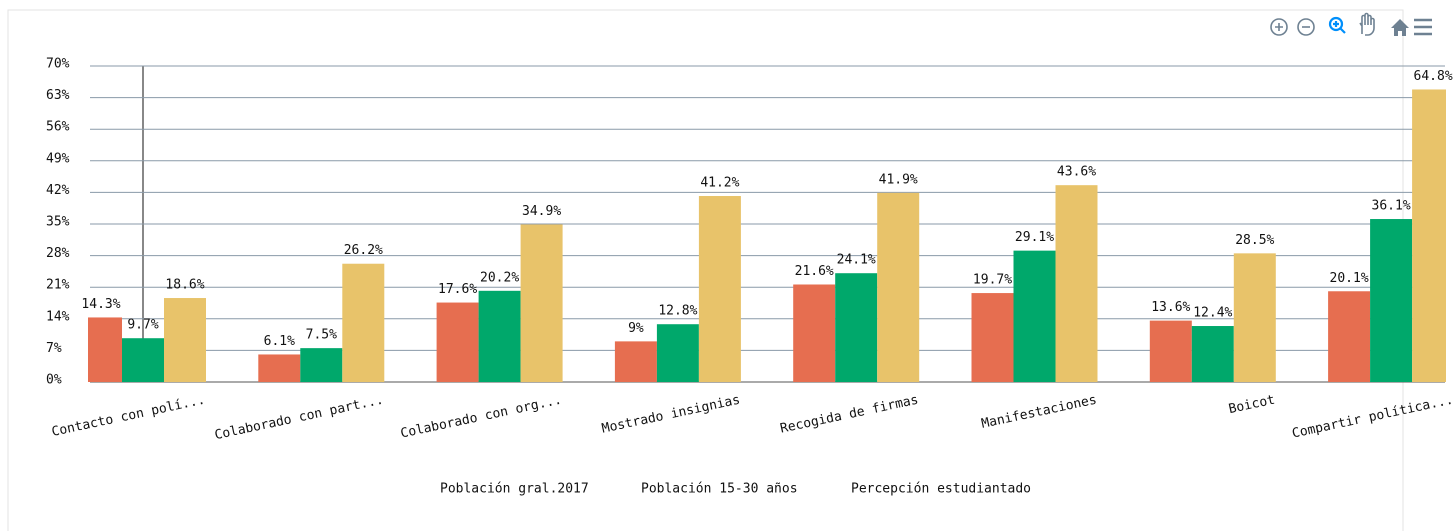  Describe the element at coordinates (54, 380) in the screenshot. I see `y-tick-label: 0%` at that location.